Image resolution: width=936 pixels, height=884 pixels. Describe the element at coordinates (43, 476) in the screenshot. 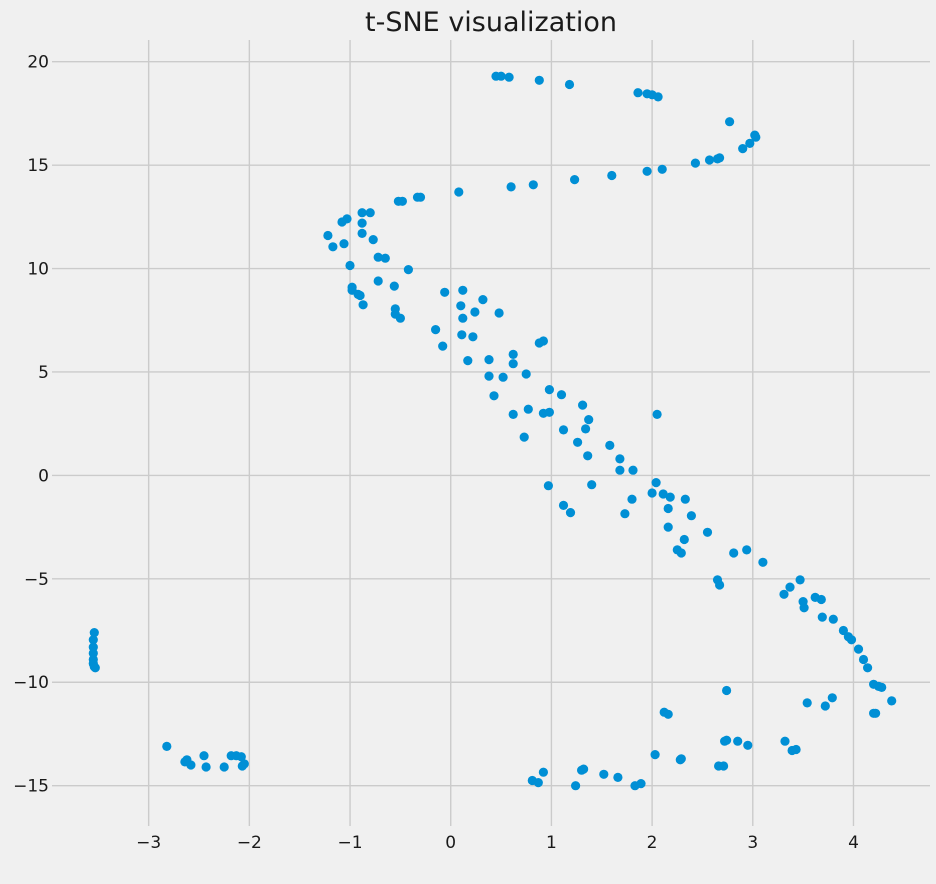

I see `y-tick-label: 0` at that location.